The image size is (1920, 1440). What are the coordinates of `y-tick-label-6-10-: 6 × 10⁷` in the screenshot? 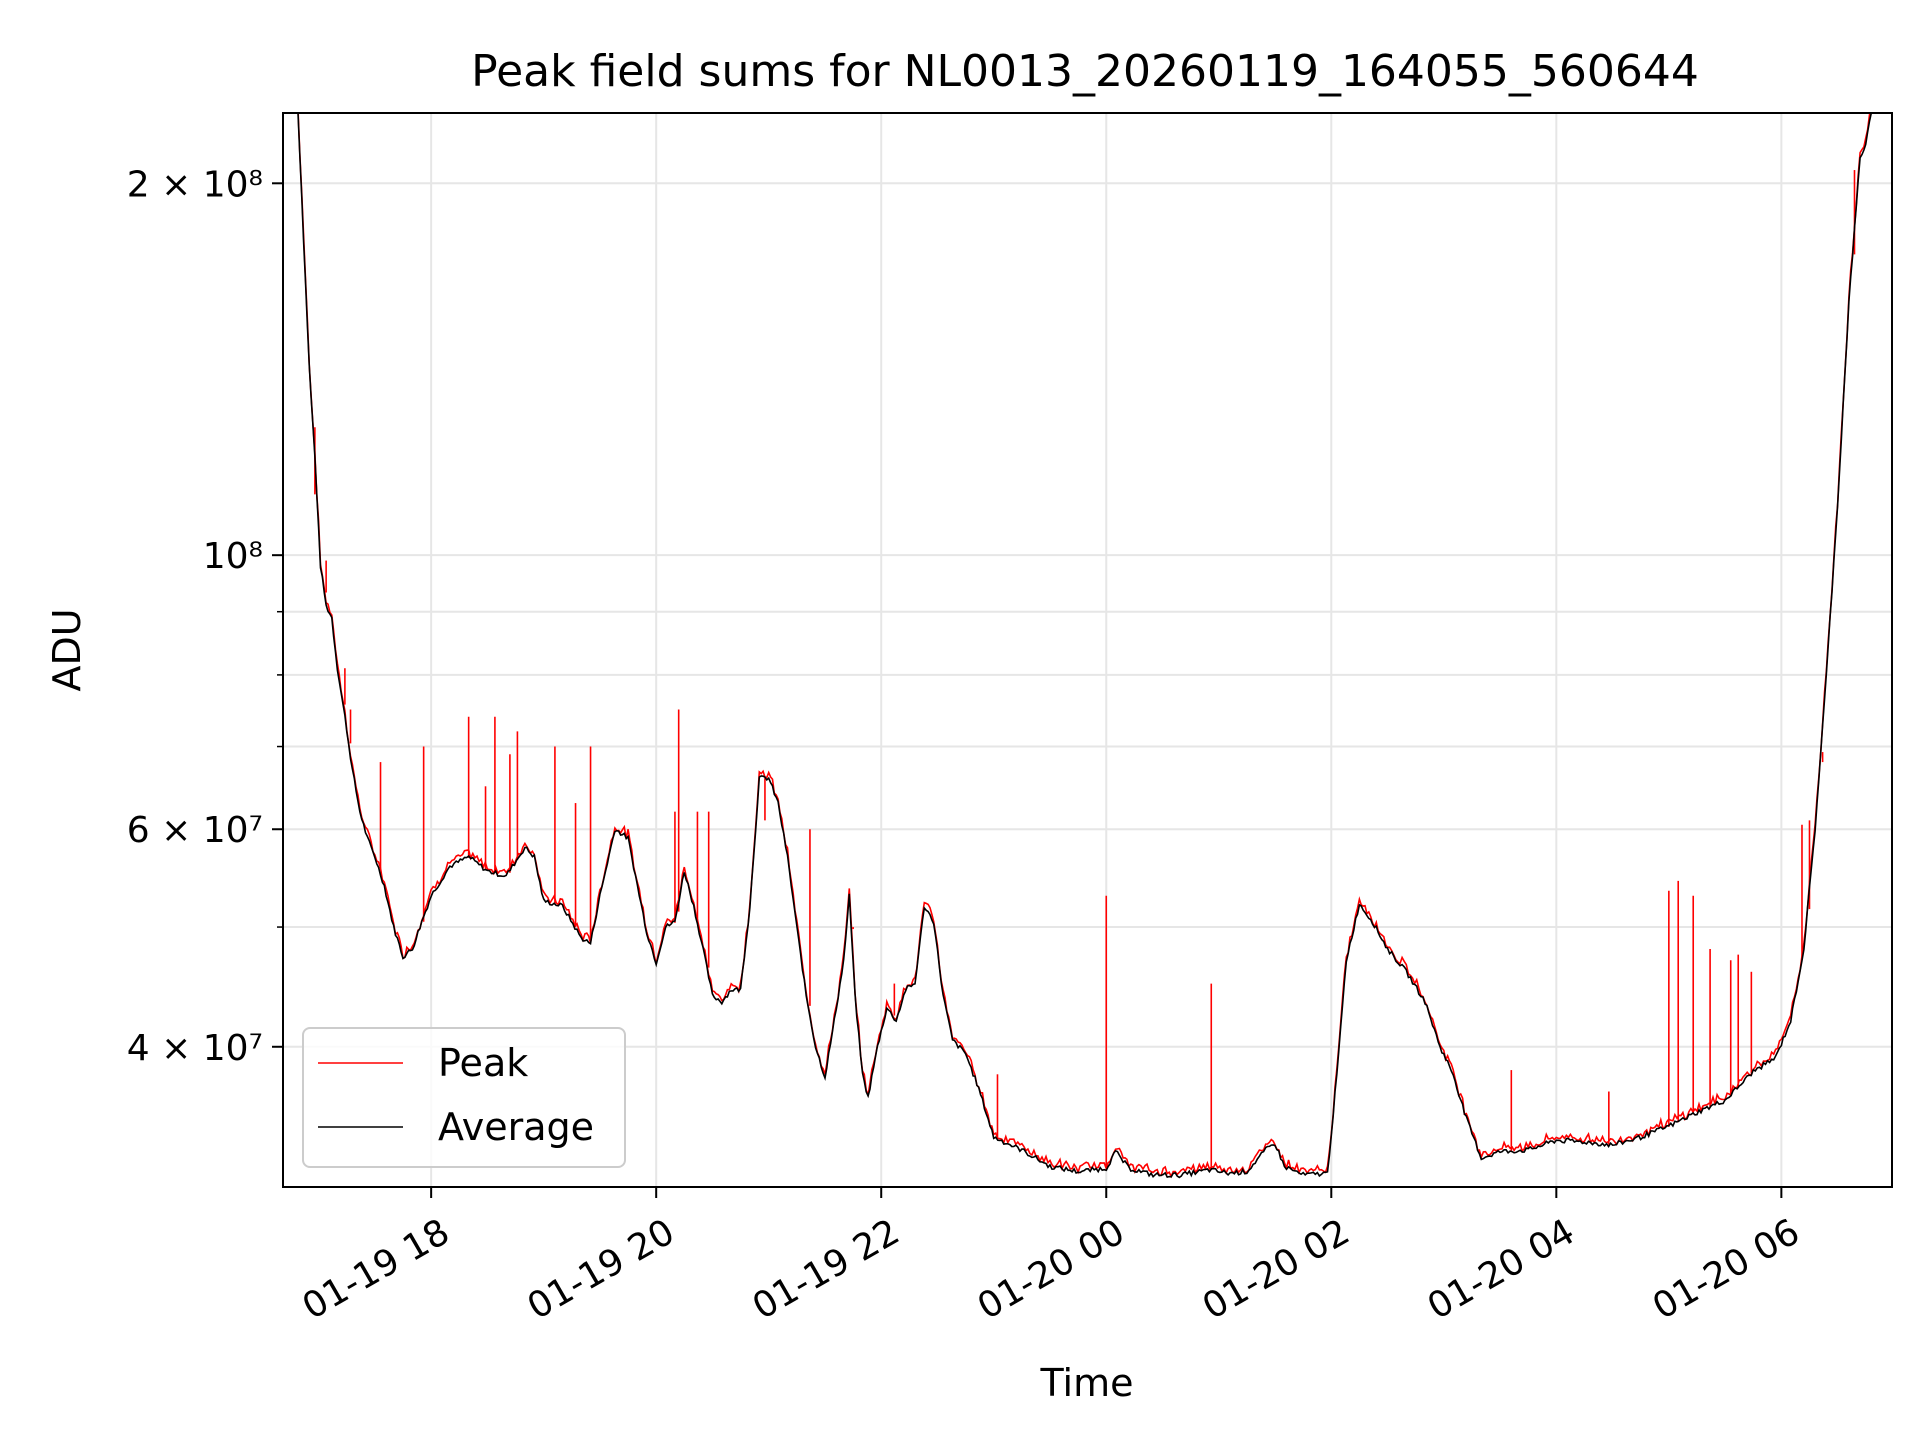 It's located at (195, 830).